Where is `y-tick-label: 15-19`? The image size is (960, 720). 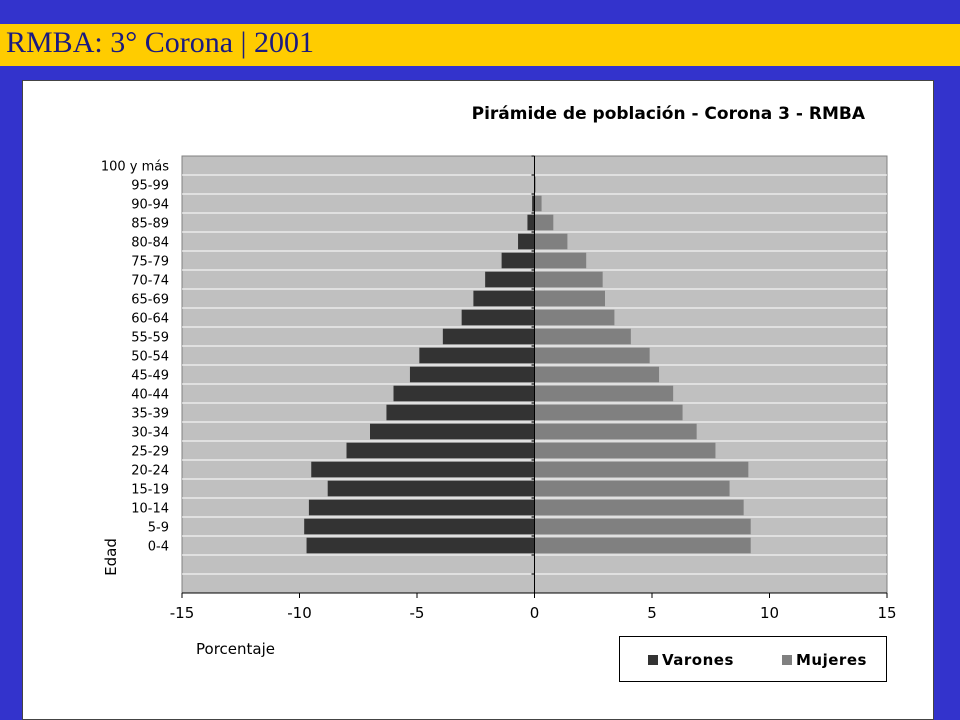
y-tick-label: 15-19 is located at coordinates (150, 490).